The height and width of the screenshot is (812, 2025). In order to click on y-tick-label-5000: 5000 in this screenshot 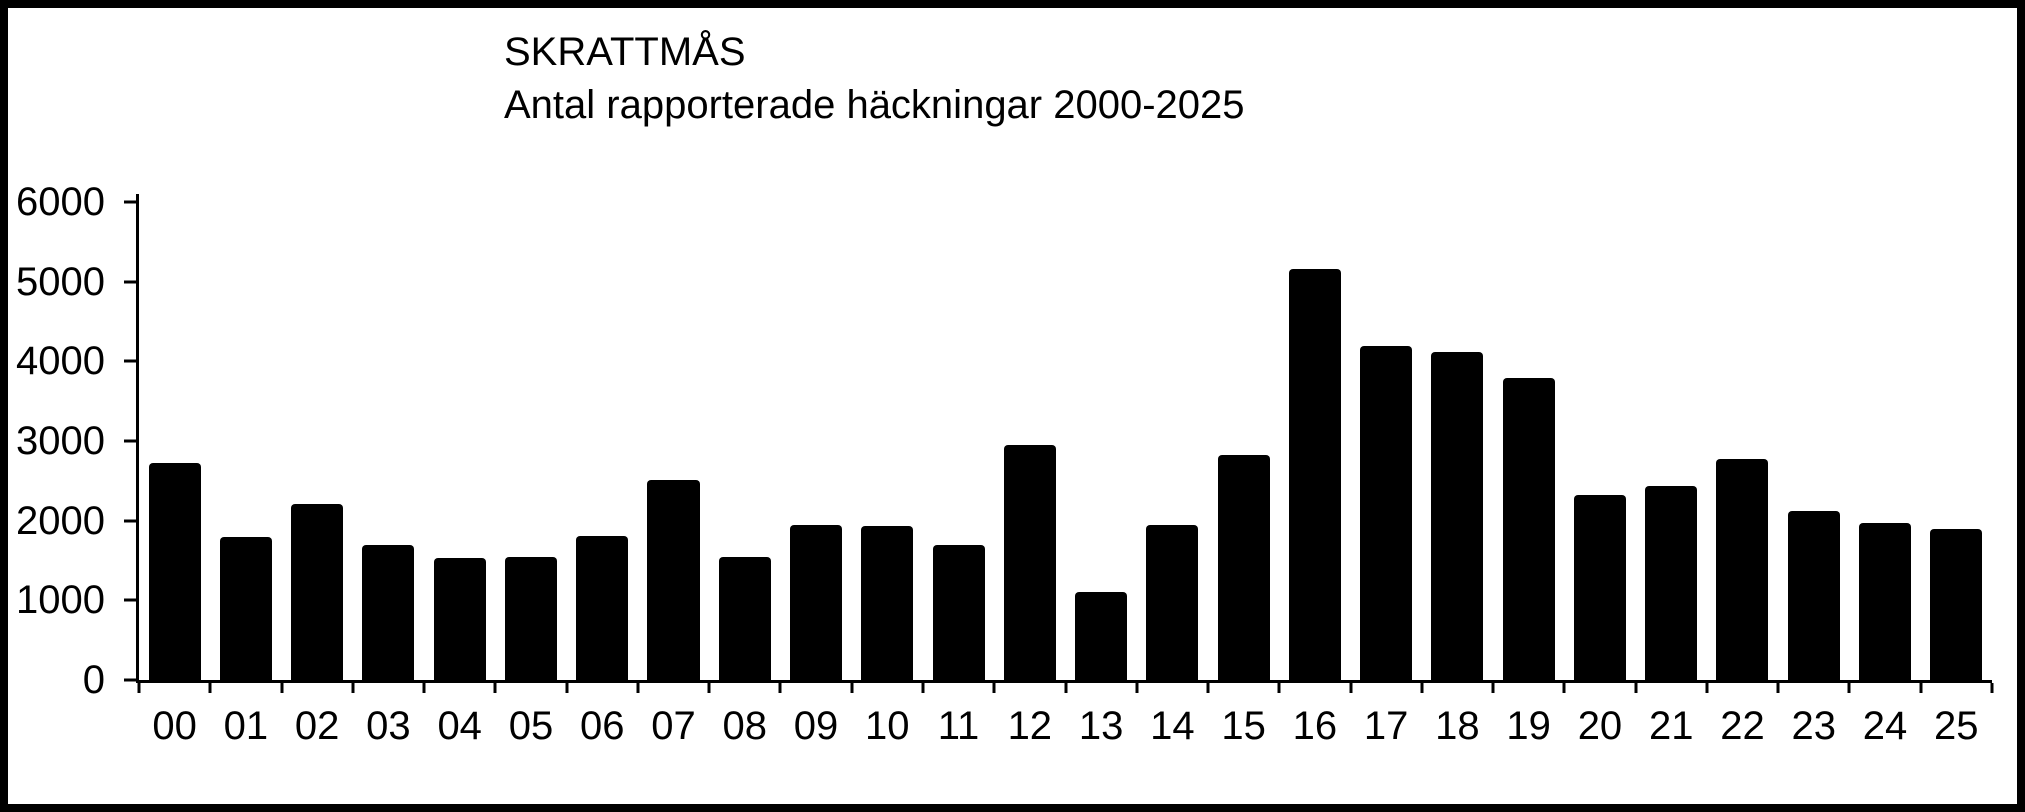, I will do `click(60, 281)`.